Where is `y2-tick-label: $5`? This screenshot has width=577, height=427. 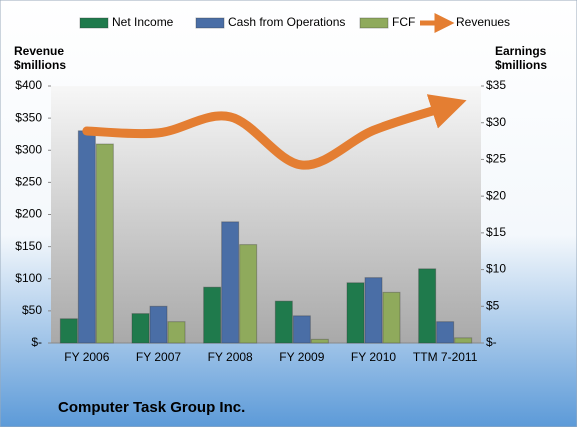
y2-tick-label: $5 is located at coordinates (493, 305).